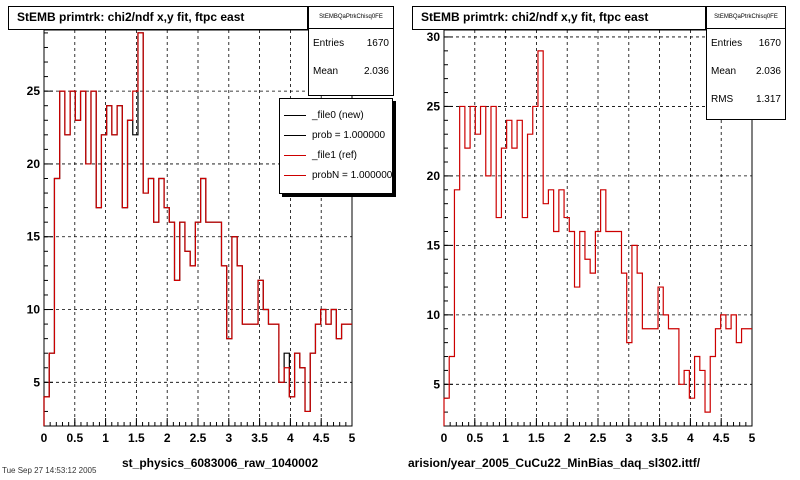  I want to click on footer-timestamp: Tue Sep 27 14:53:12 2005, so click(49, 470).